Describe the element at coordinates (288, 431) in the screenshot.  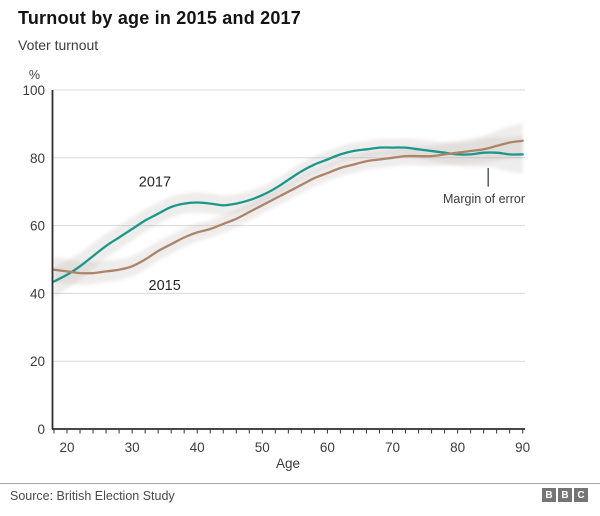
I see `axis-ticks` at that location.